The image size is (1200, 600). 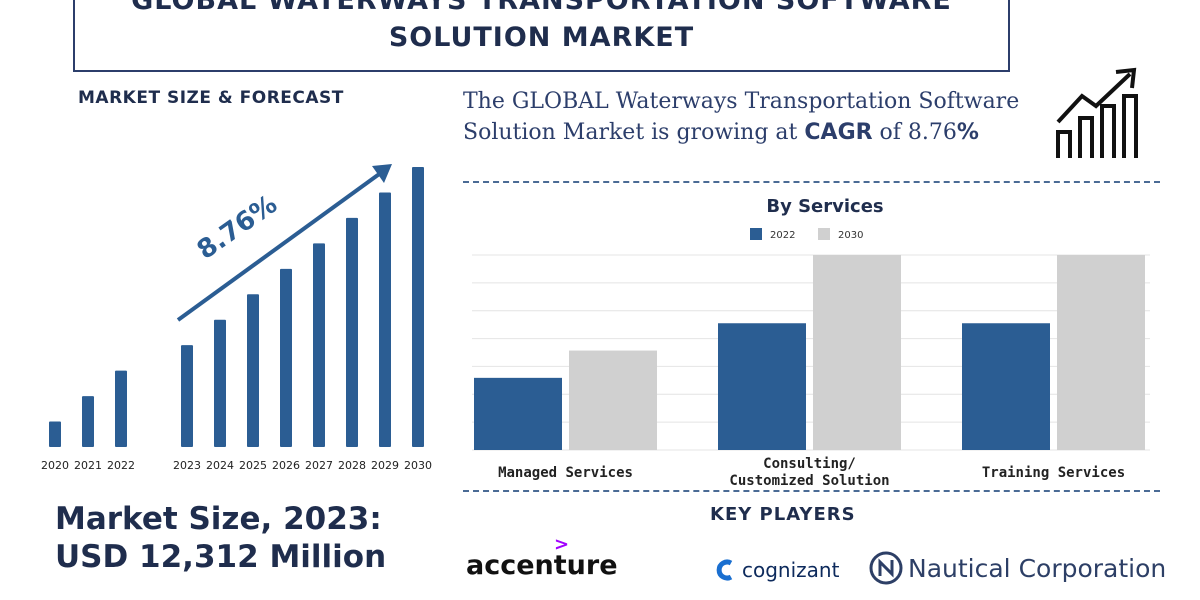 I want to click on divider-top, so click(x=811, y=182).